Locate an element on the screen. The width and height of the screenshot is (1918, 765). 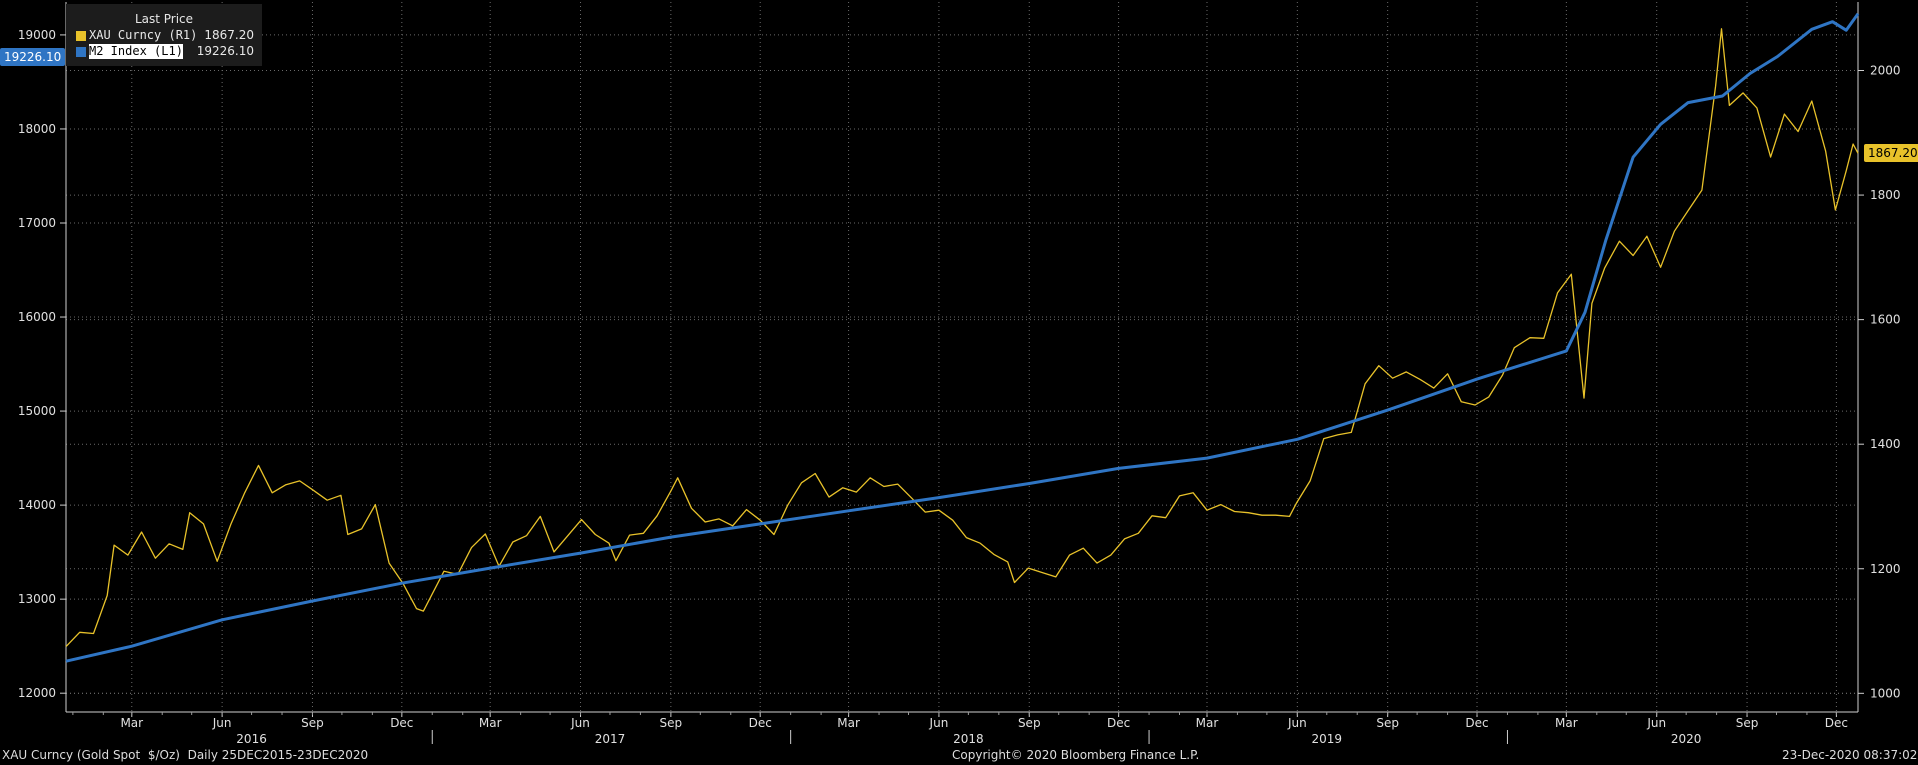
last-value-tag-left: 19226.10 is located at coordinates (33, 57).